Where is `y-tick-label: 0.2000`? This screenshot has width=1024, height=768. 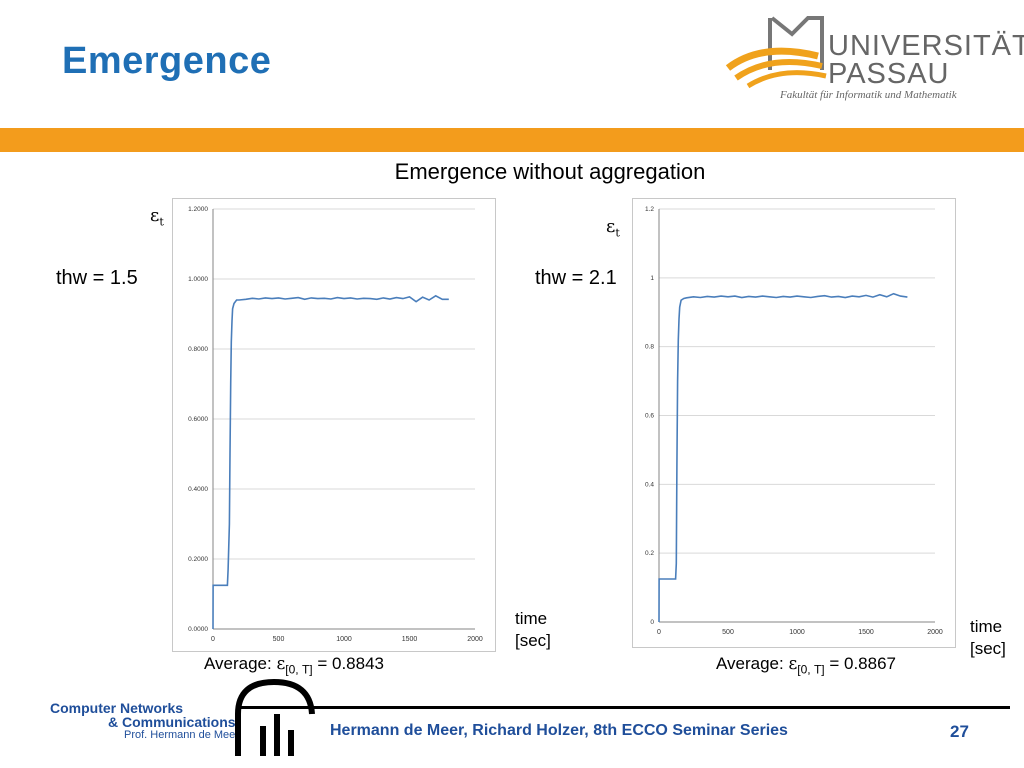 y-tick-label: 0.2000 is located at coordinates (198, 559).